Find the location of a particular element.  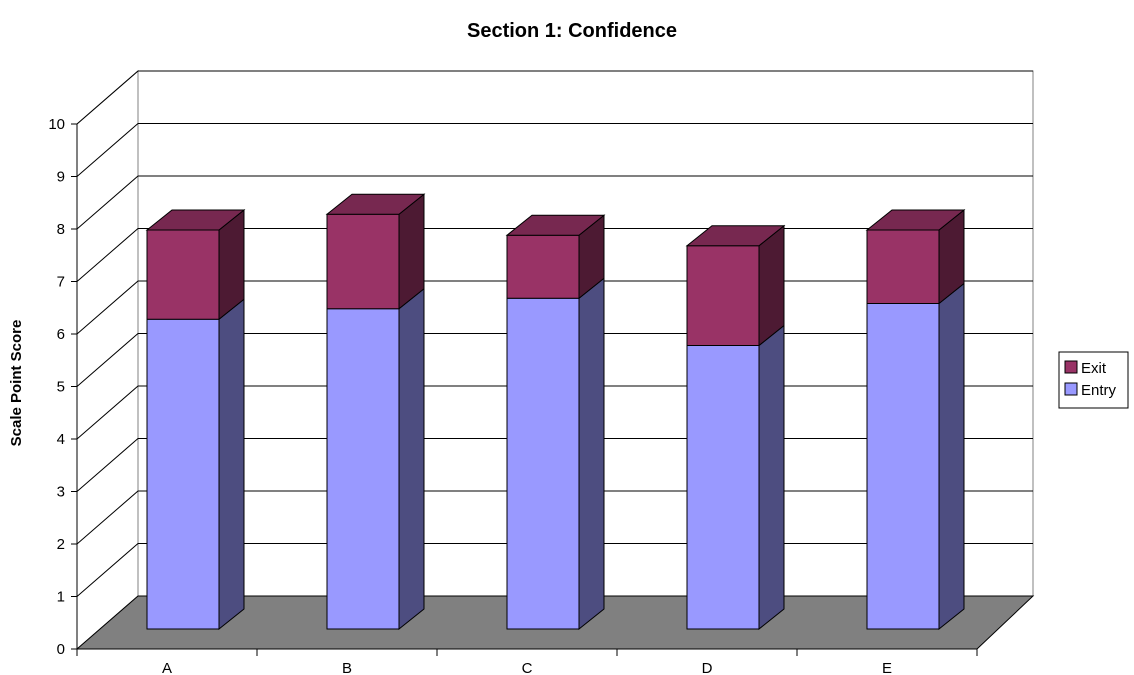

legend-item-entry: Entry is located at coordinates (1090, 390).